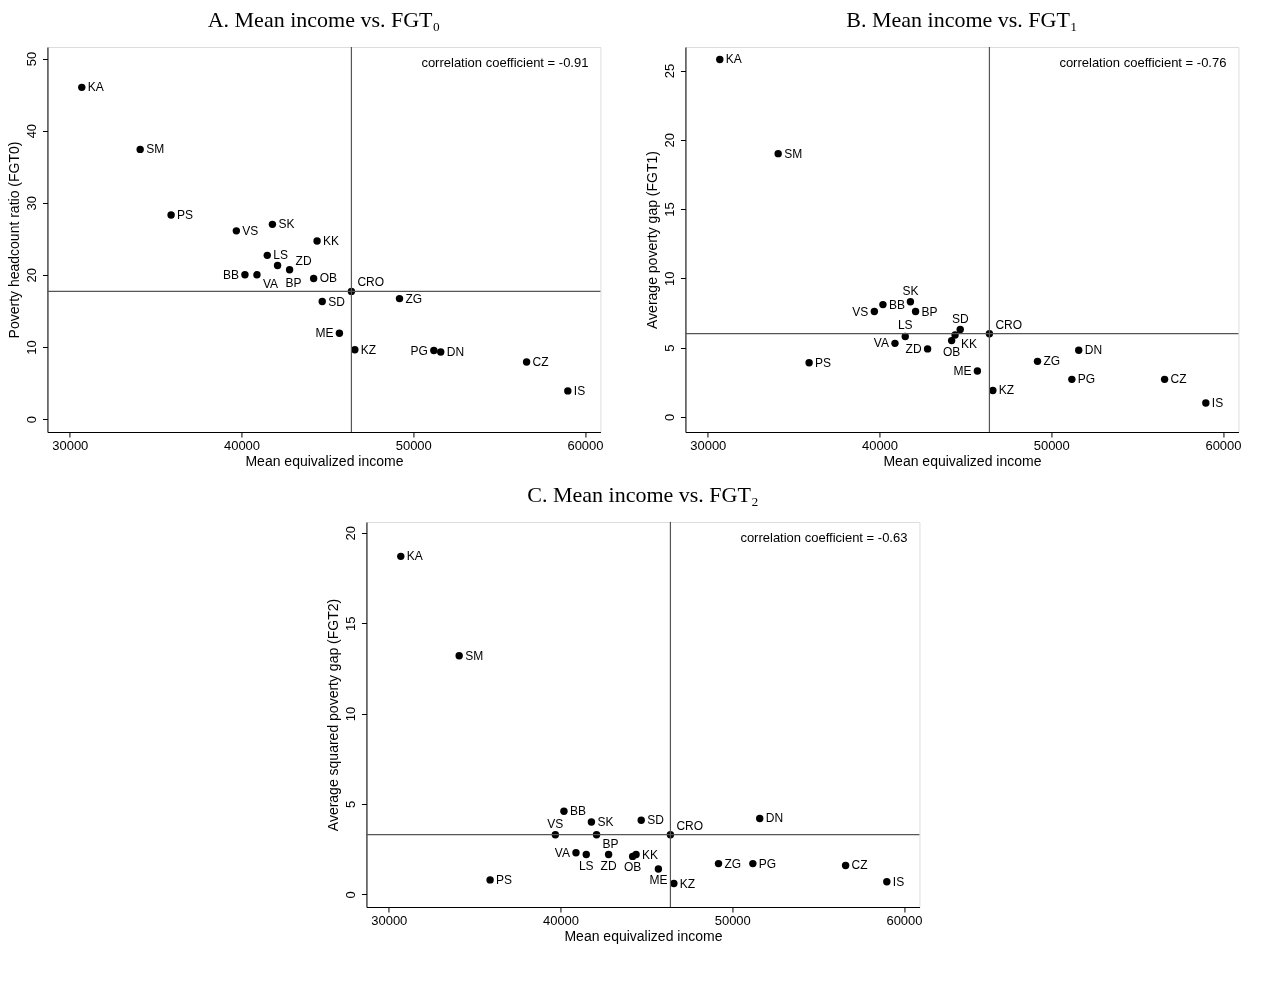  I want to click on annotation: VA, so click(562, 852).